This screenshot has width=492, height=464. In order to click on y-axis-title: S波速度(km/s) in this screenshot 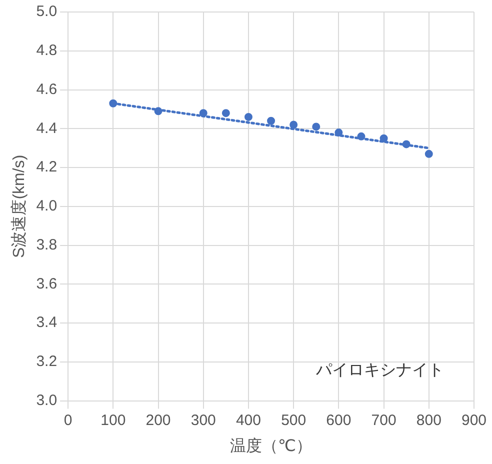, I will do `click(19, 206)`.